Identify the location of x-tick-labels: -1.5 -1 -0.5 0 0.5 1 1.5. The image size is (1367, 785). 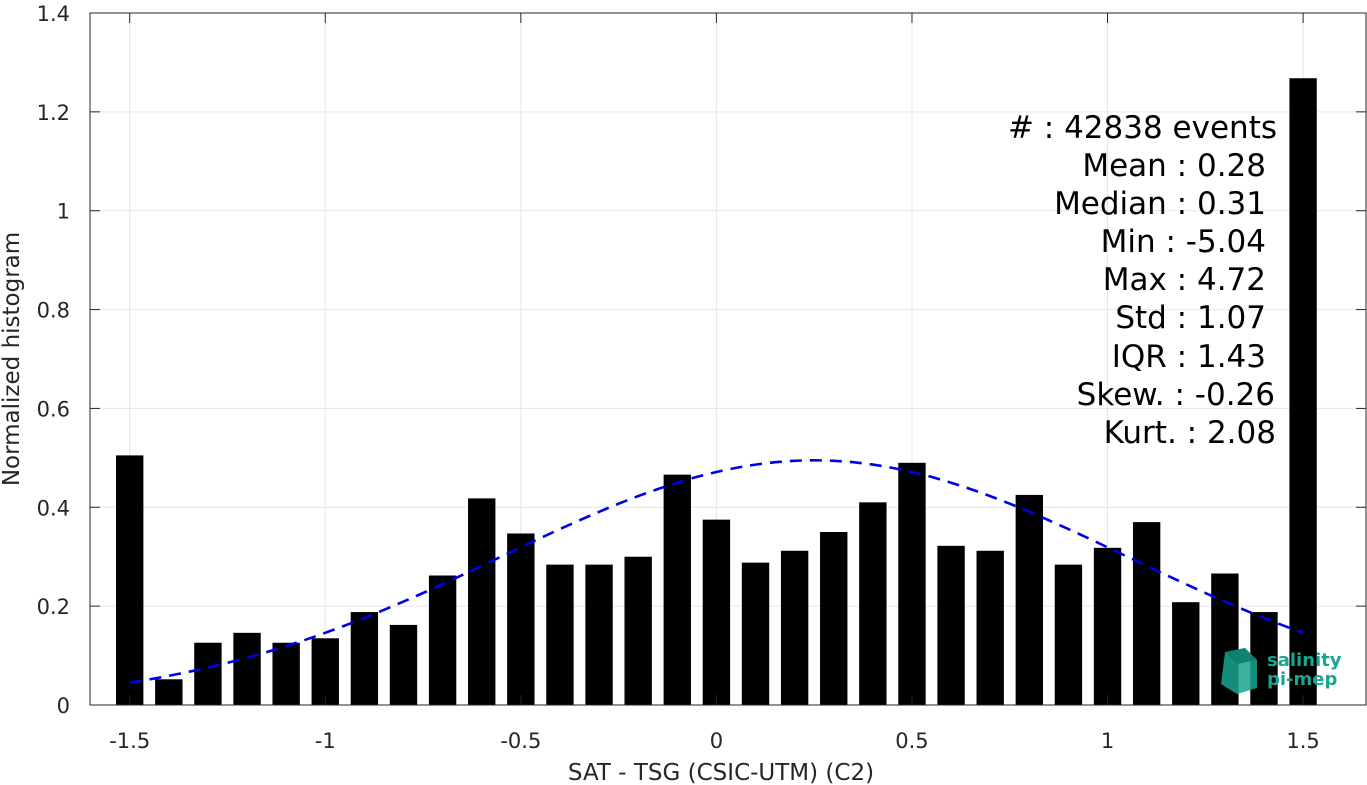
(714, 741).